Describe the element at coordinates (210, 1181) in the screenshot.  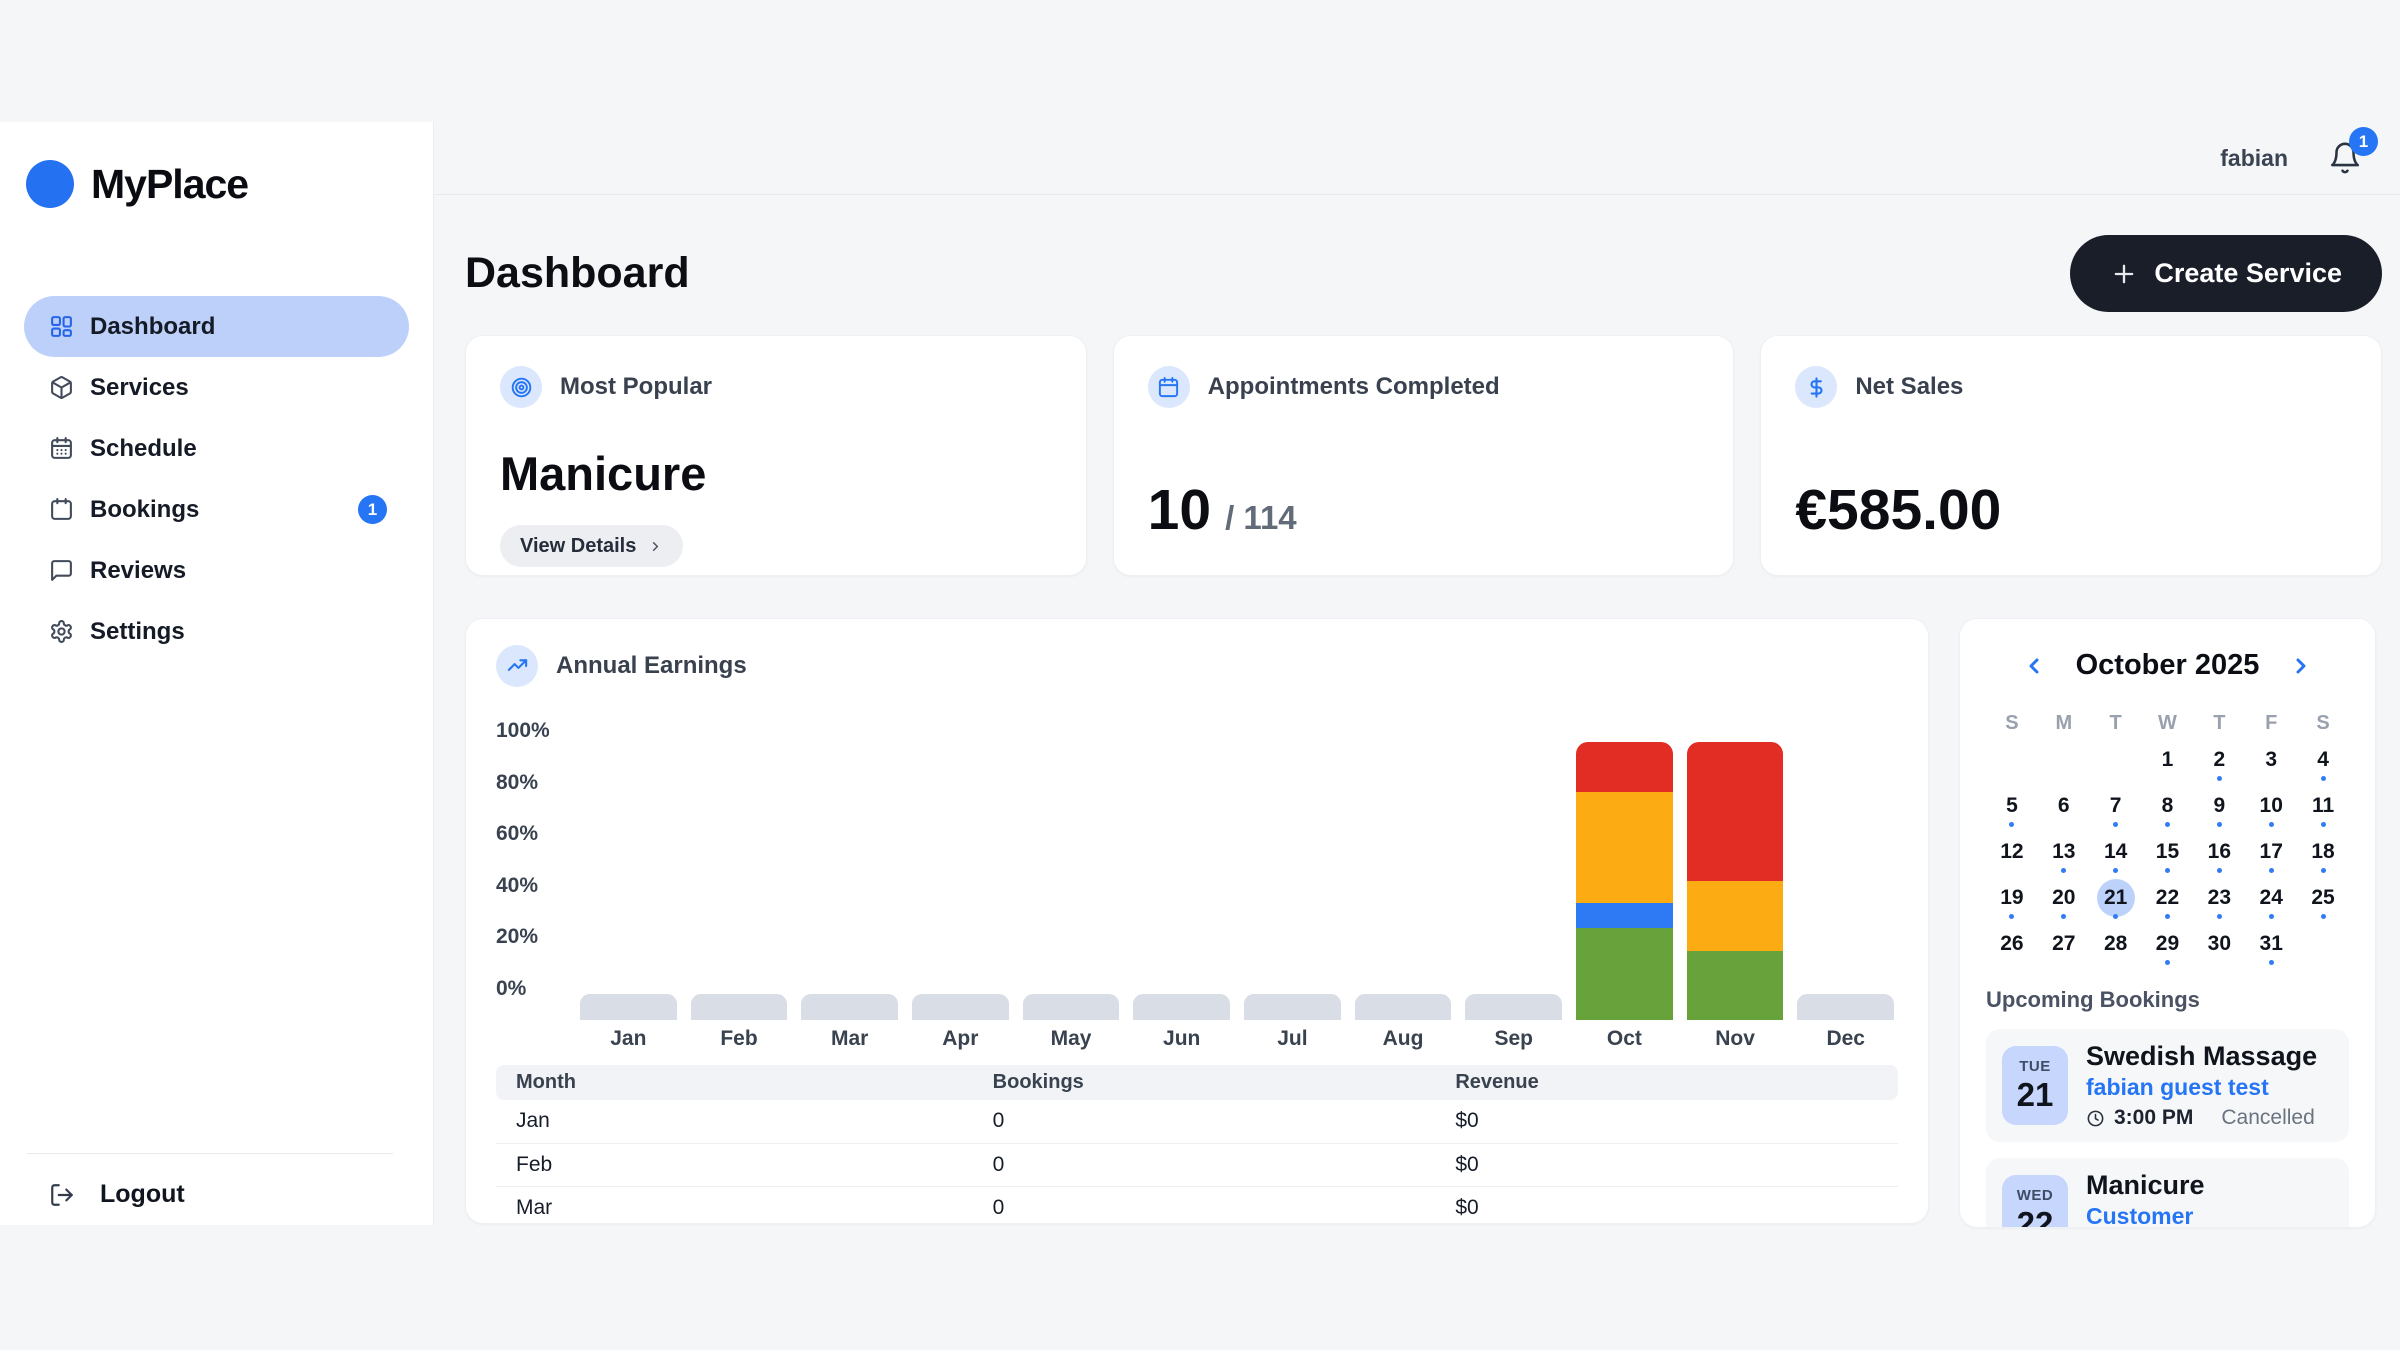
I see `sidebar-item-logout: Logout` at that location.